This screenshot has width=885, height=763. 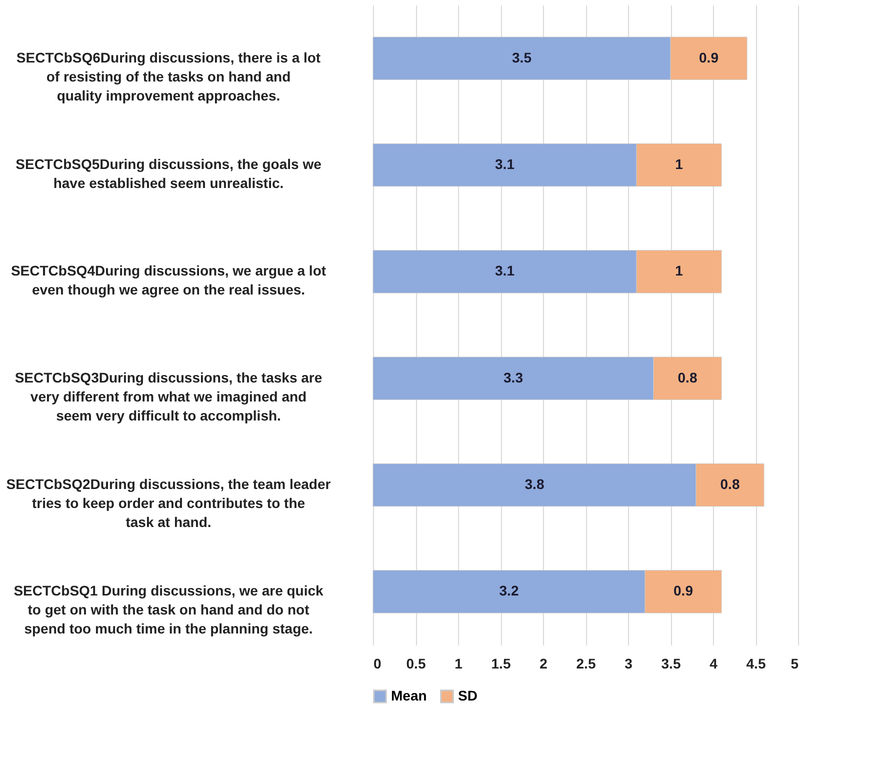 What do you see at coordinates (522, 57) in the screenshot?
I see `data-label: 3.5` at bounding box center [522, 57].